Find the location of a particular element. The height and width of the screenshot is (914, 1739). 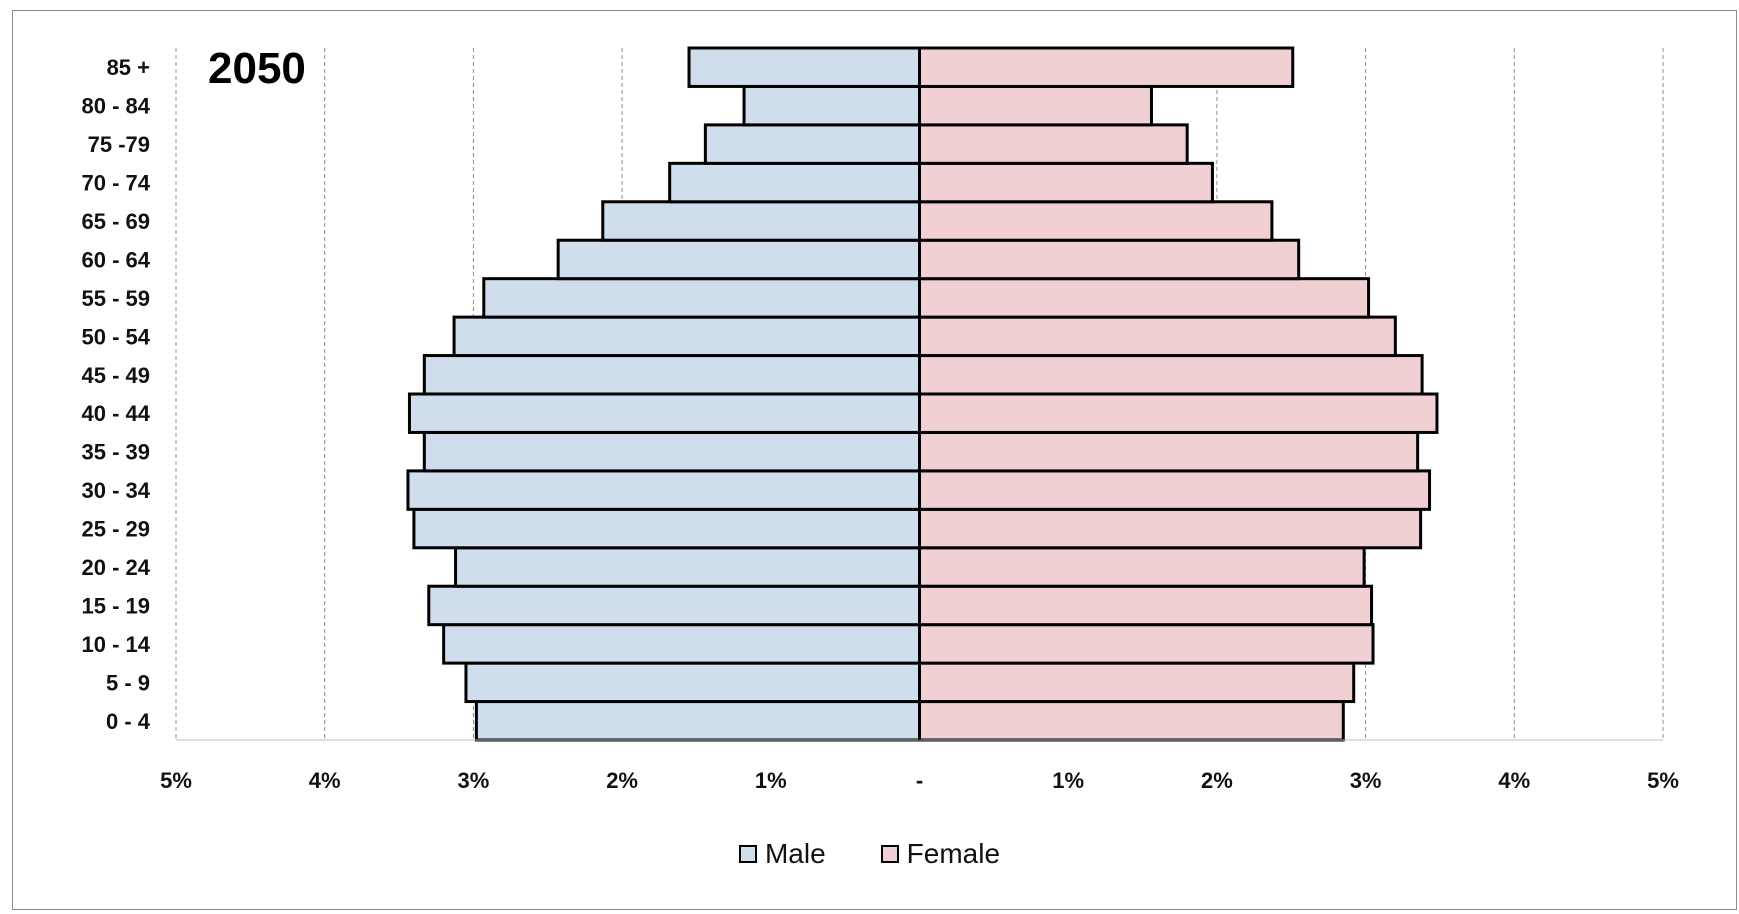

x-tick-label: - is located at coordinates (919, 780).